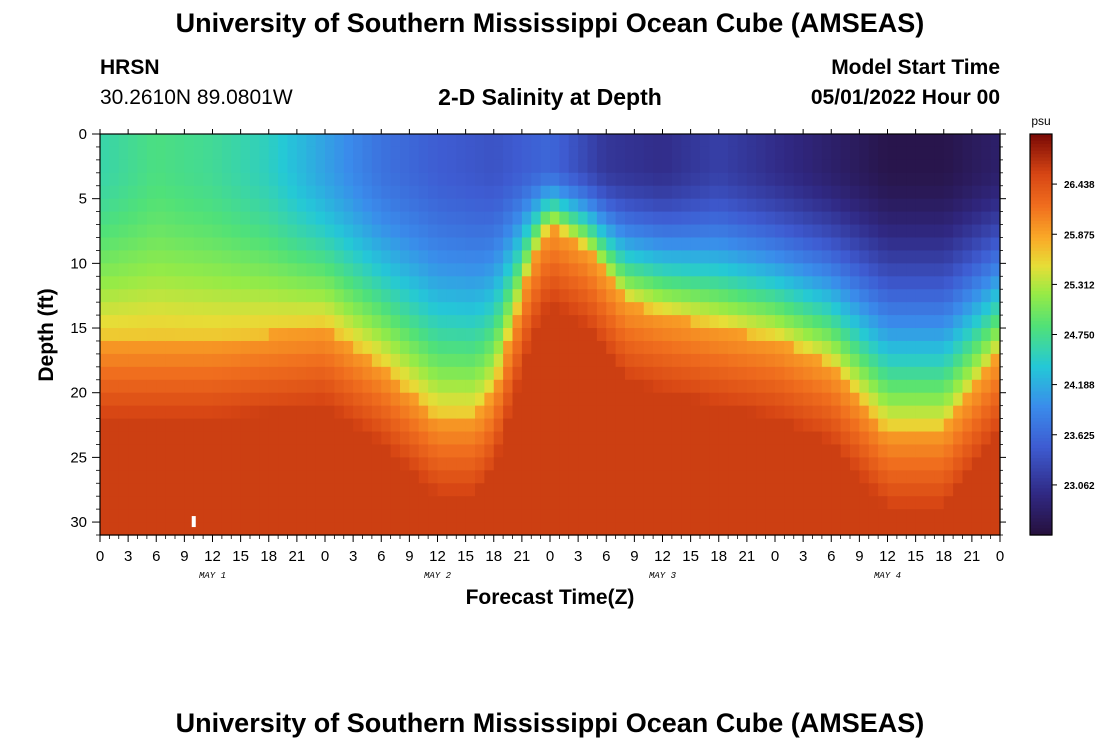 The image size is (1100, 750). What do you see at coordinates (550, 597) in the screenshot?
I see `x-axis-label: Forecast Time(Z)` at bounding box center [550, 597].